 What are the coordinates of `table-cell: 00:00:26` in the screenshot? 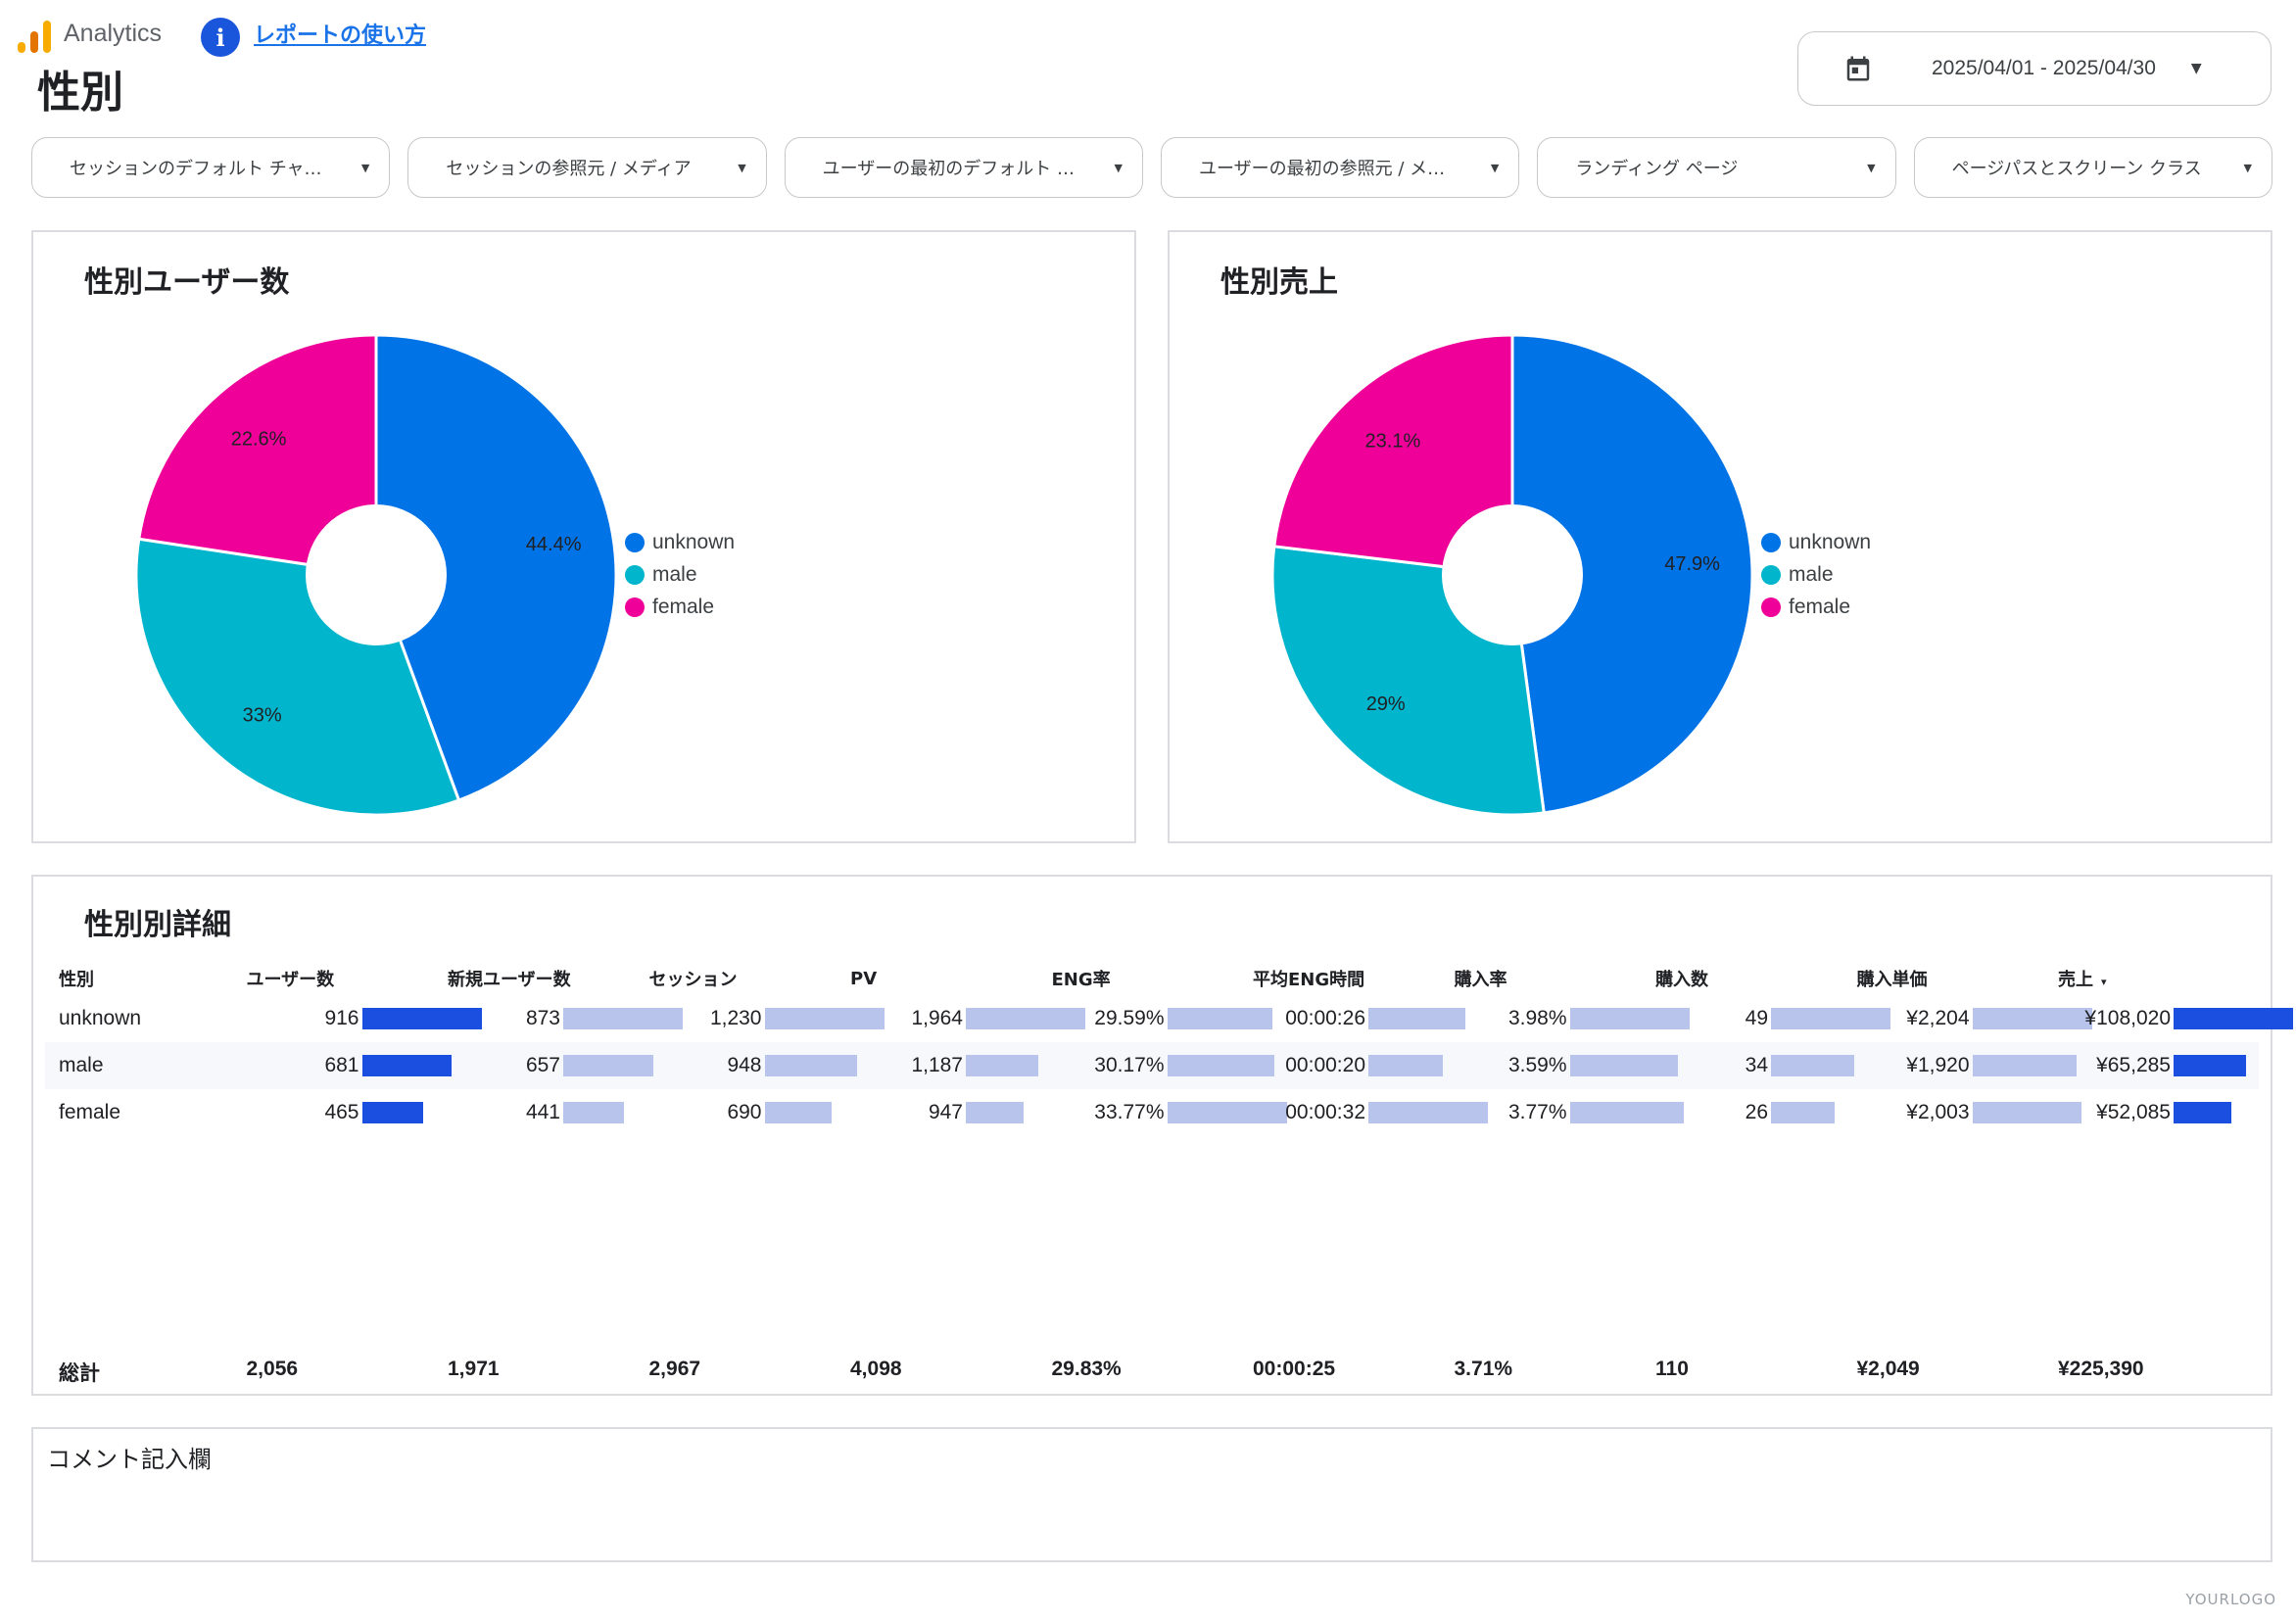 It's located at (1359, 1018).